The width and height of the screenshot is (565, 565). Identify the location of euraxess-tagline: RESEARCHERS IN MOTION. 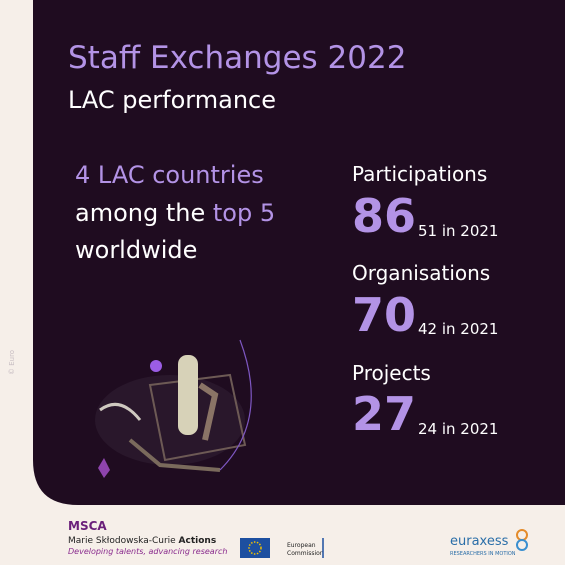
(483, 554).